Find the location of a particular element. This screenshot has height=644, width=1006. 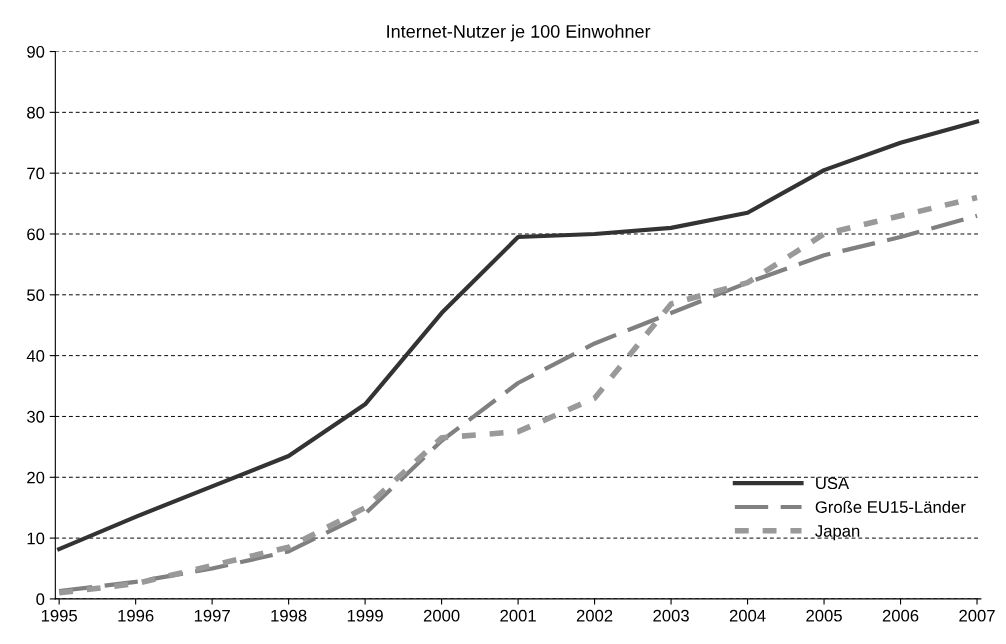

y-tick-label: 30 is located at coordinates (36, 416).